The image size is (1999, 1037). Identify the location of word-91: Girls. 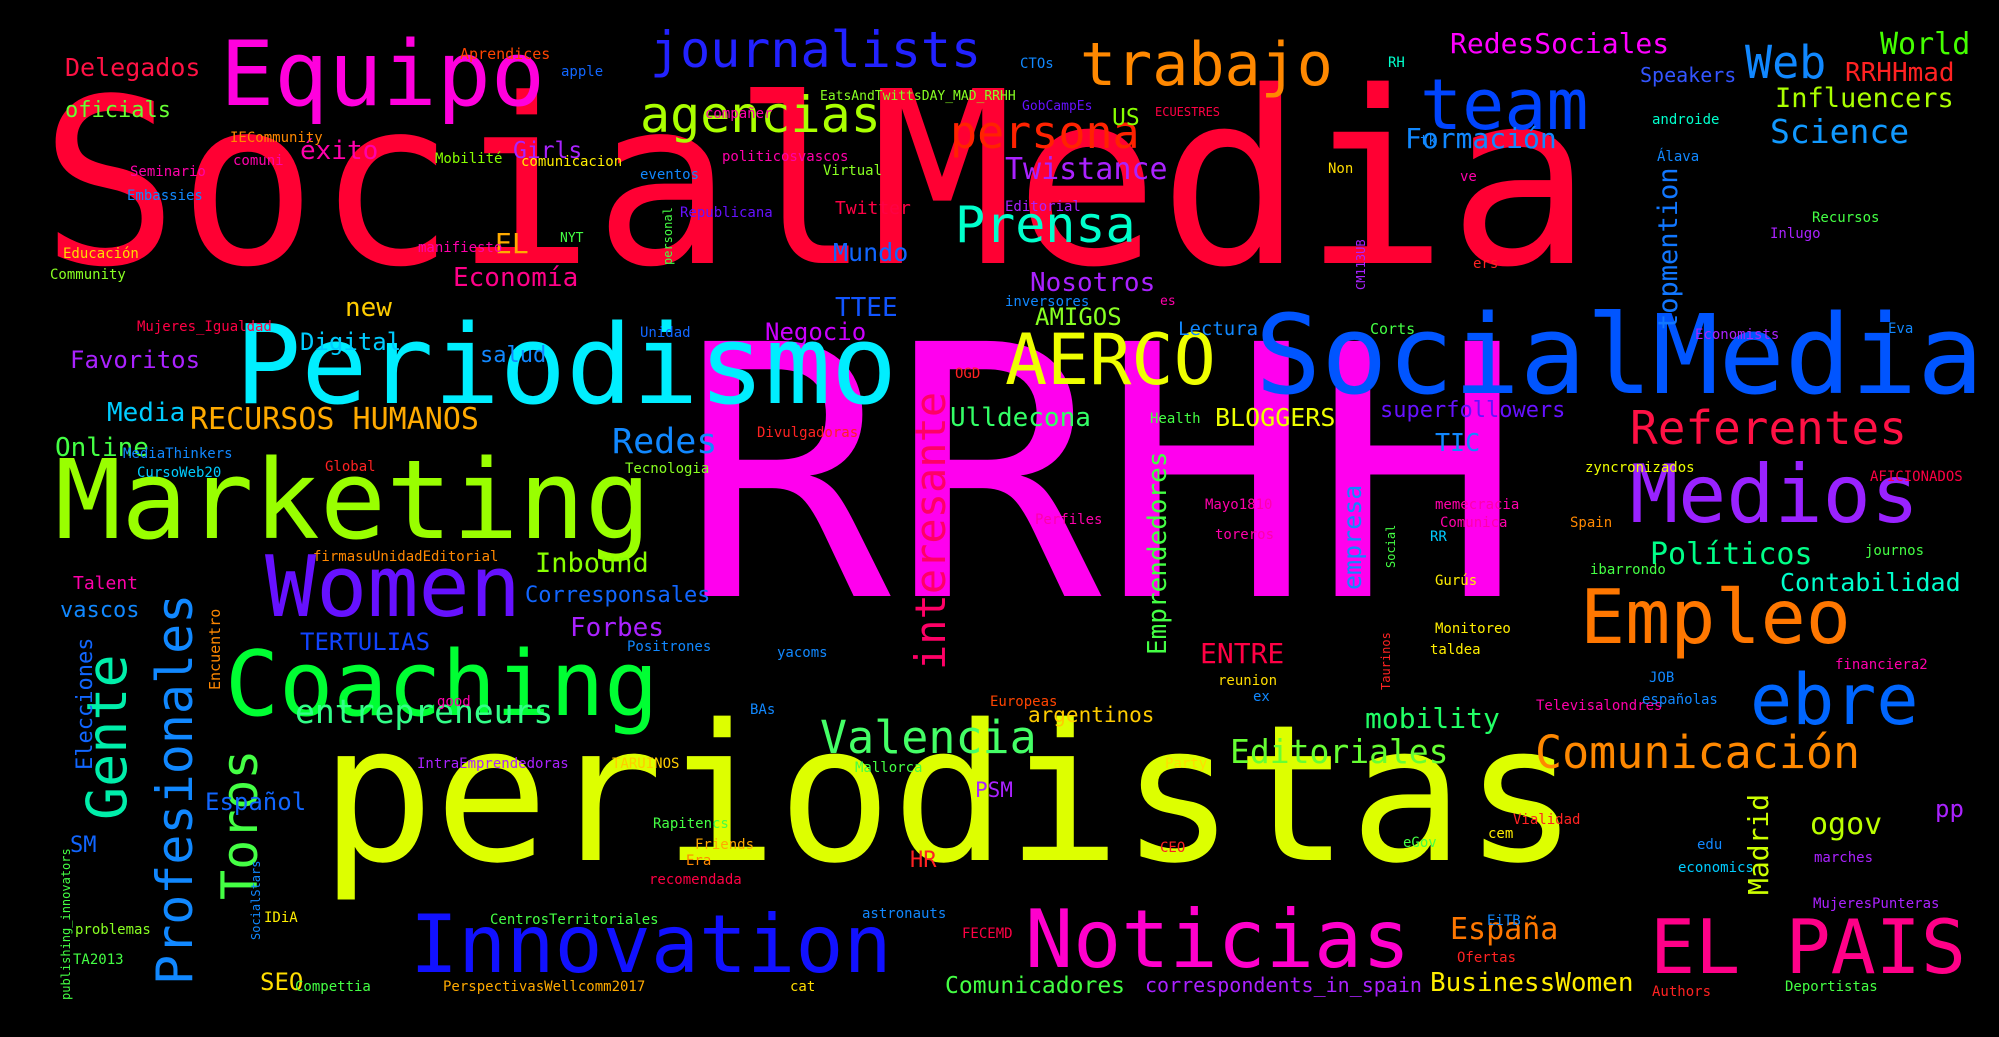
(548, 151).